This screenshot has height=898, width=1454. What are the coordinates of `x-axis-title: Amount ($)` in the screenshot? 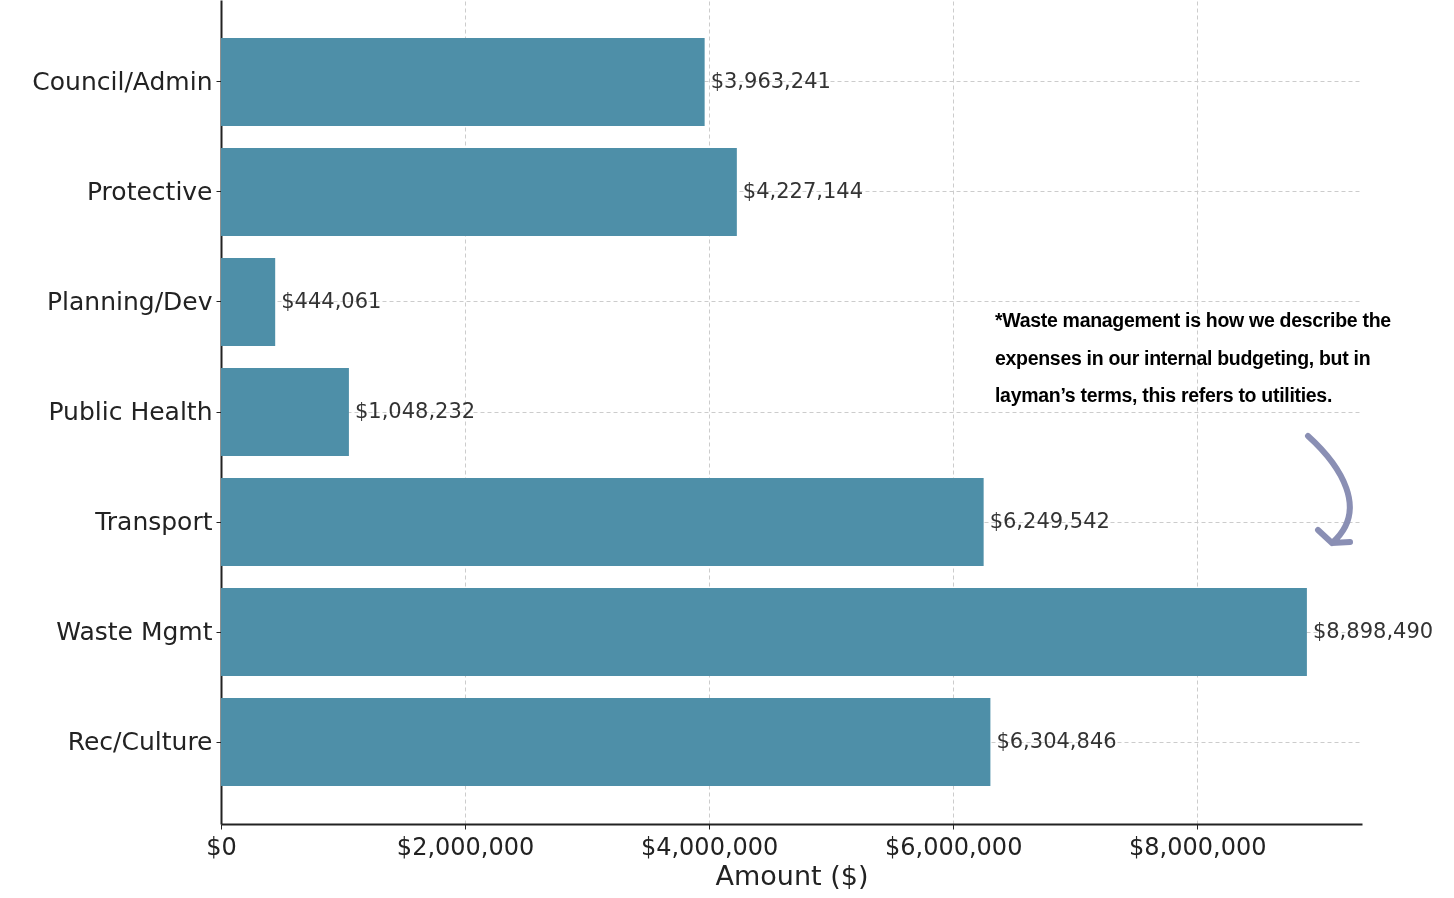 It's located at (792, 875).